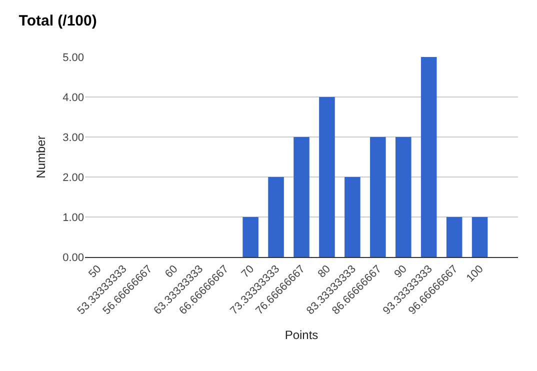  Describe the element at coordinates (41, 157) in the screenshot. I see `y-axis-title: Number` at that location.